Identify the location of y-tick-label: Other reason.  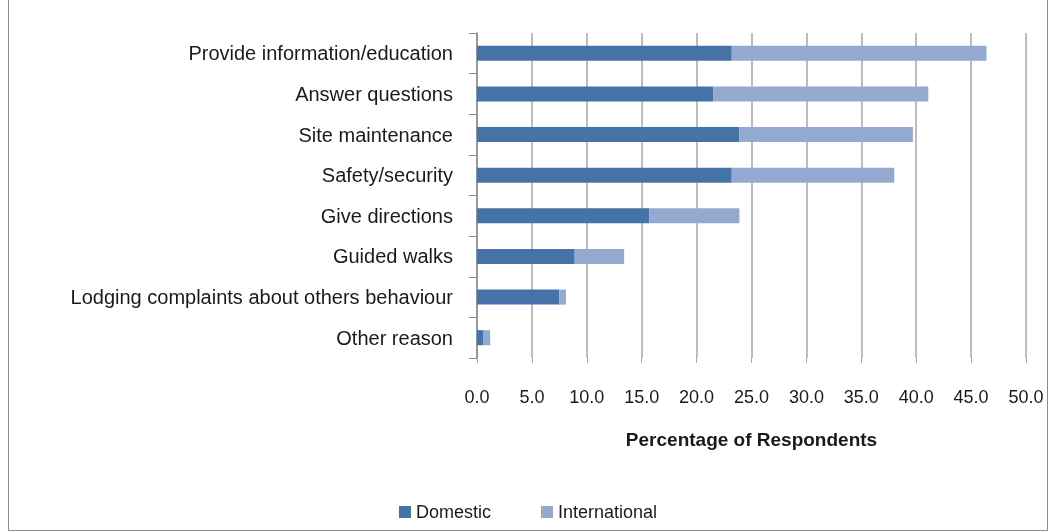
(394, 337).